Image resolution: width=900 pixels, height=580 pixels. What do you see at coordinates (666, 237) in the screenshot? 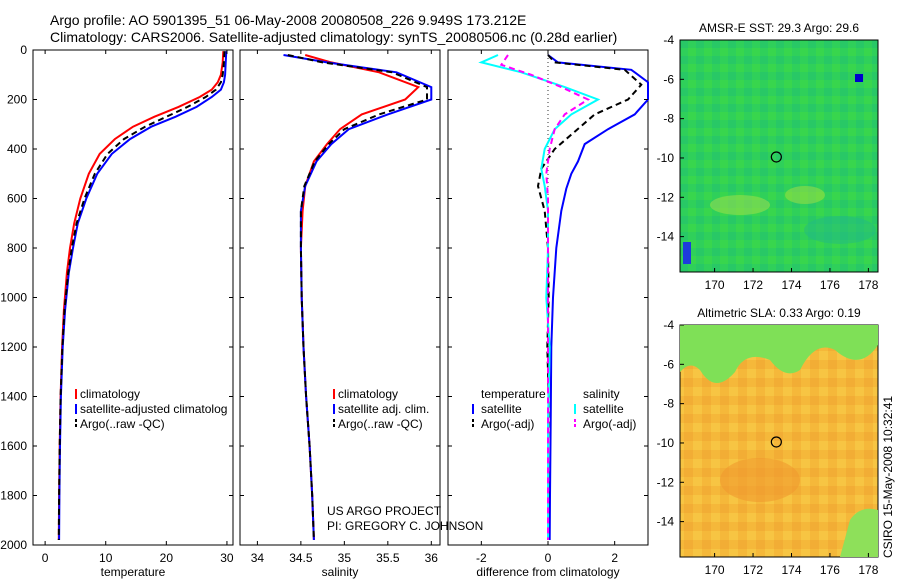
I see `sst-lat-tick-label: -14` at bounding box center [666, 237].